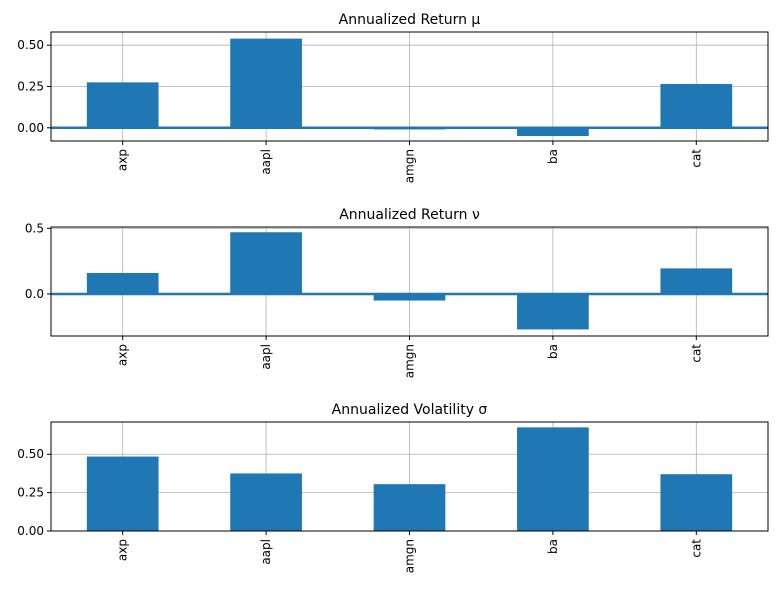 The width and height of the screenshot is (778, 590). What do you see at coordinates (410, 20) in the screenshot?
I see `chart-title: Annualized Return μ` at bounding box center [410, 20].